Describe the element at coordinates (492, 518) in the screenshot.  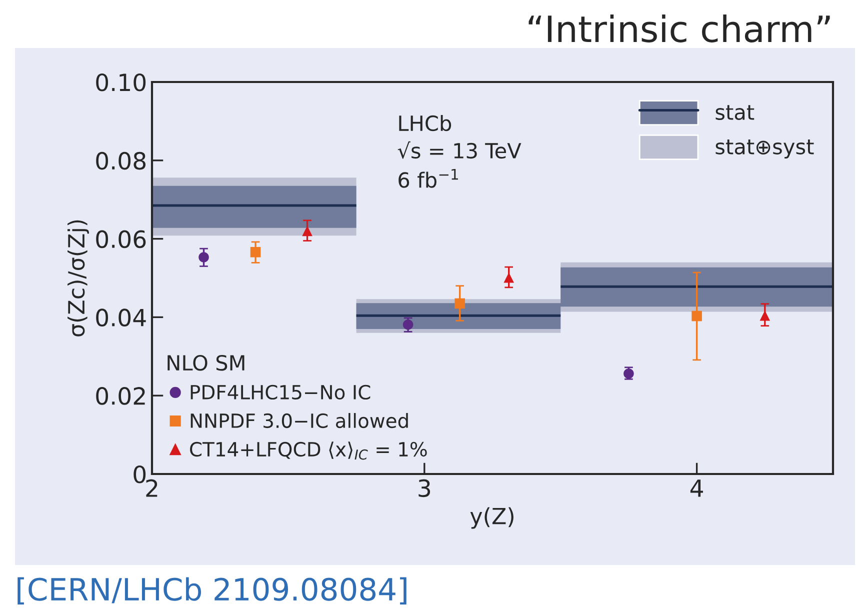
I see `x-axis-title: y(Z)` at that location.